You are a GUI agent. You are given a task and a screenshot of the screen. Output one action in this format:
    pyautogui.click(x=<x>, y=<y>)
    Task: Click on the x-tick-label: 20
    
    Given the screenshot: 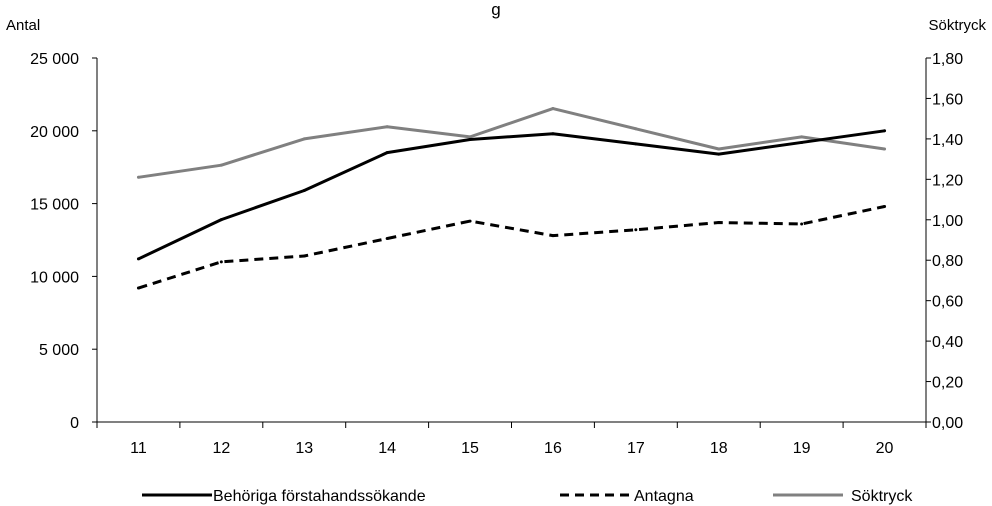 What is the action you would take?
    pyautogui.click(x=885, y=448)
    